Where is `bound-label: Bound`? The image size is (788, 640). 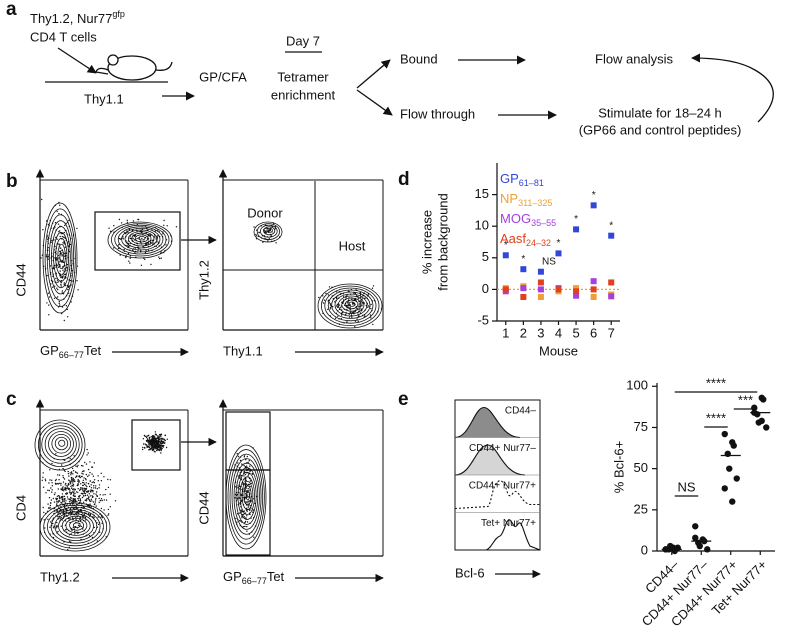 bound-label: Bound is located at coordinates (419, 58).